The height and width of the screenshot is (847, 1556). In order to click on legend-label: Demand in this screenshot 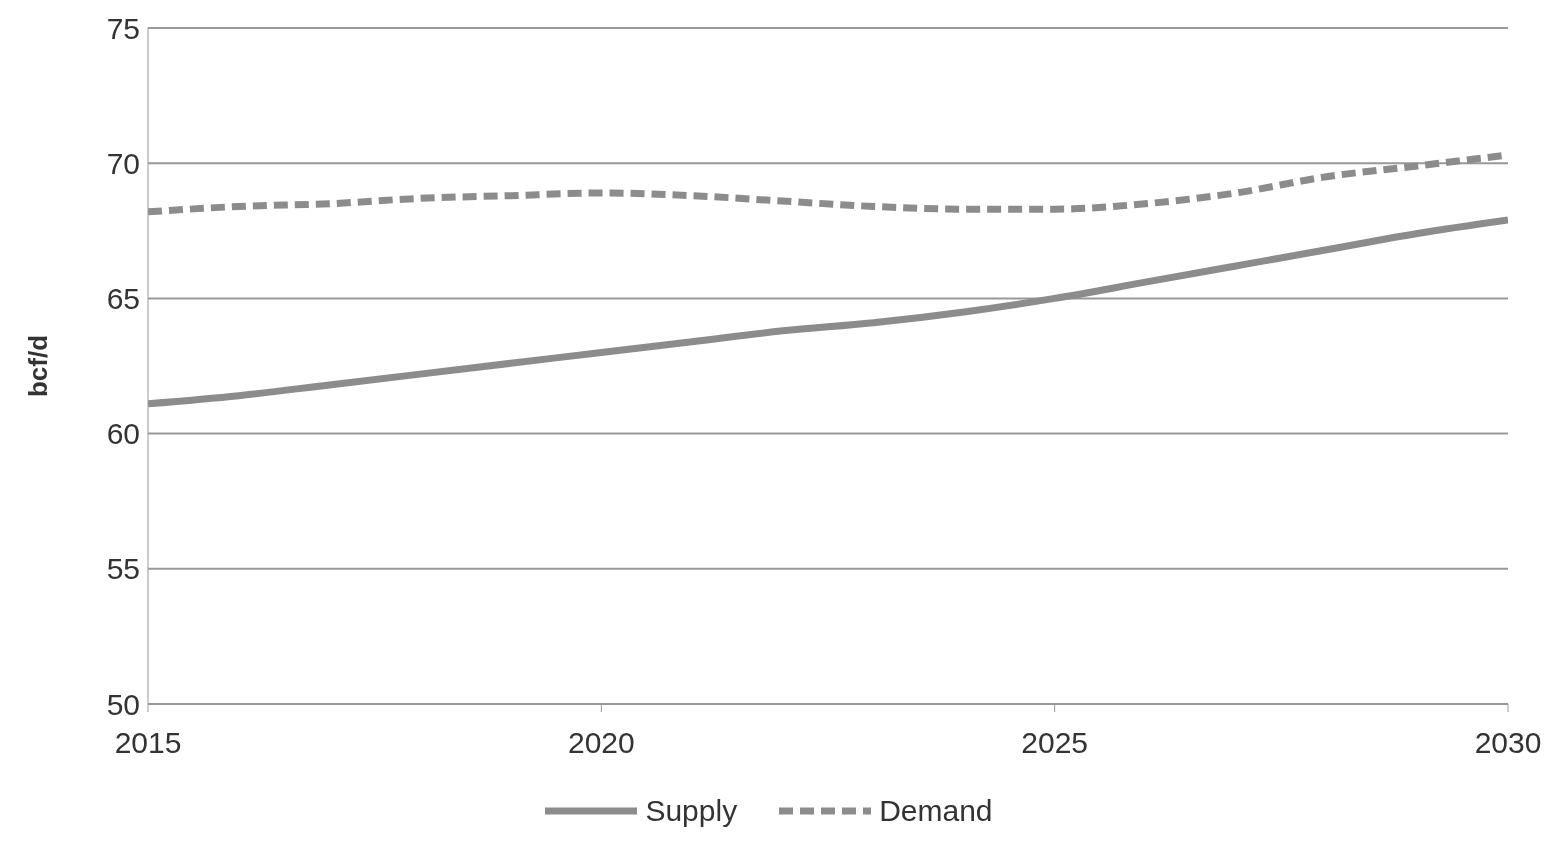, I will do `click(935, 811)`.